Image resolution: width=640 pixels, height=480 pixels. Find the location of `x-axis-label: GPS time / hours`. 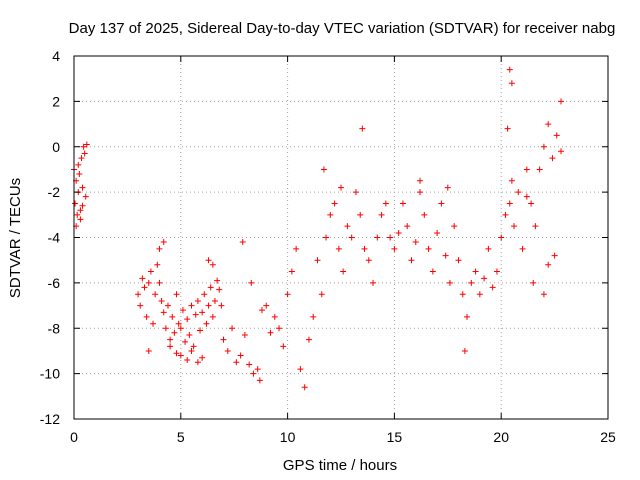

x-axis-label: GPS time / hours is located at coordinates (340, 465).